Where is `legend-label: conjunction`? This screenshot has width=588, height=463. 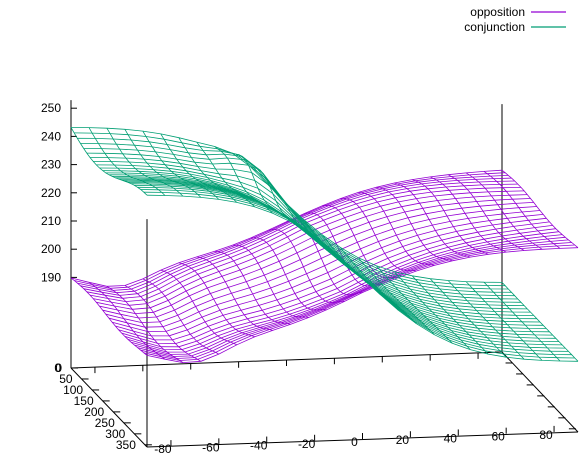
legend-label: conjunction is located at coordinates (494, 27).